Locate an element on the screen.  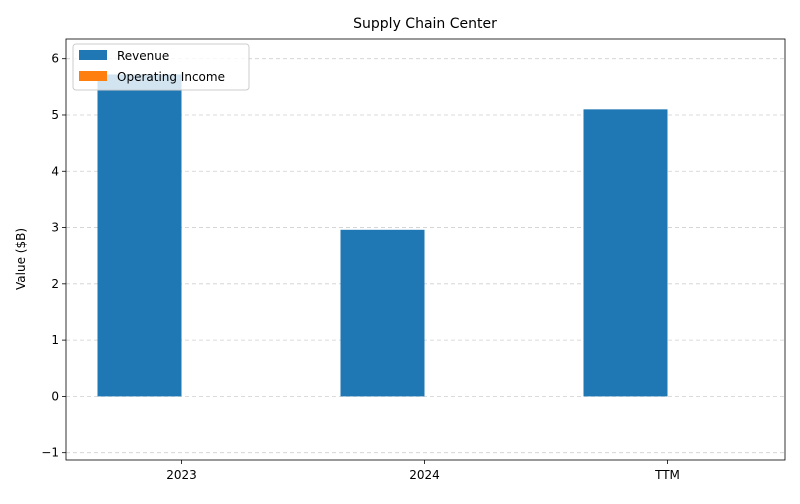
x-tick-label: 2024 is located at coordinates (424, 475).